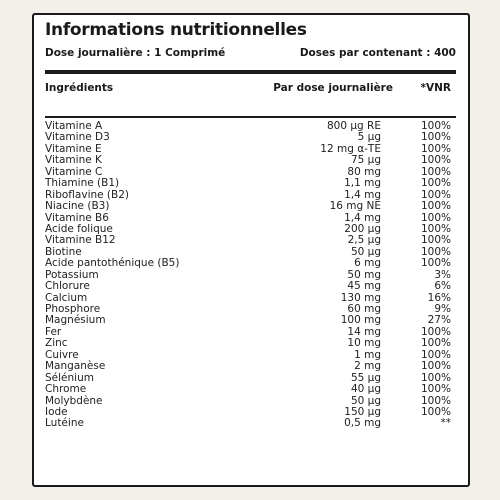 The image size is (500, 500). Describe the element at coordinates (248, 160) in the screenshot. I see `ingredient-row: Vitamine K 75 µg 100%` at that location.